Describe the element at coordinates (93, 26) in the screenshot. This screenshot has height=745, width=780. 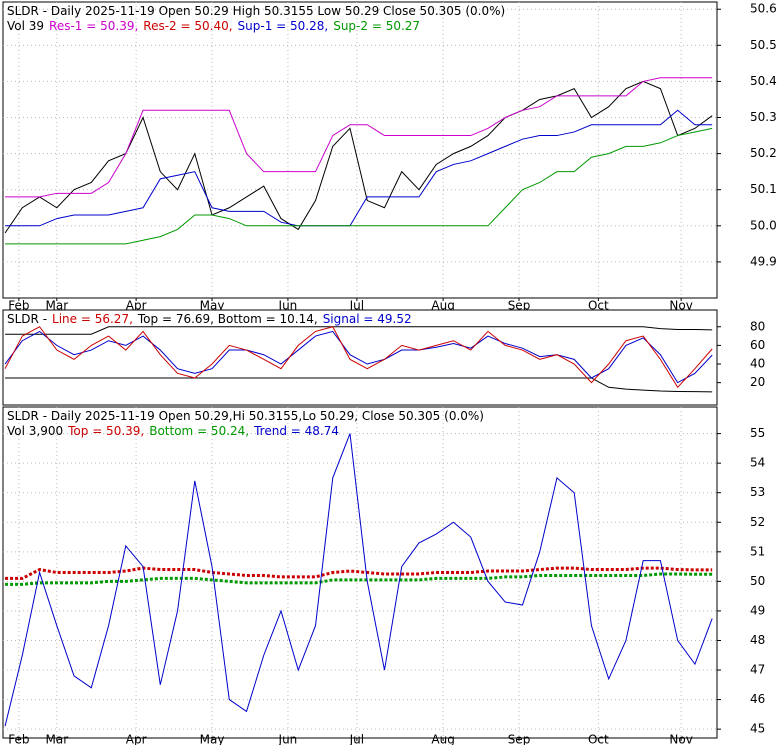
I see `header-text: Res-1 = 50.39,` at that location.